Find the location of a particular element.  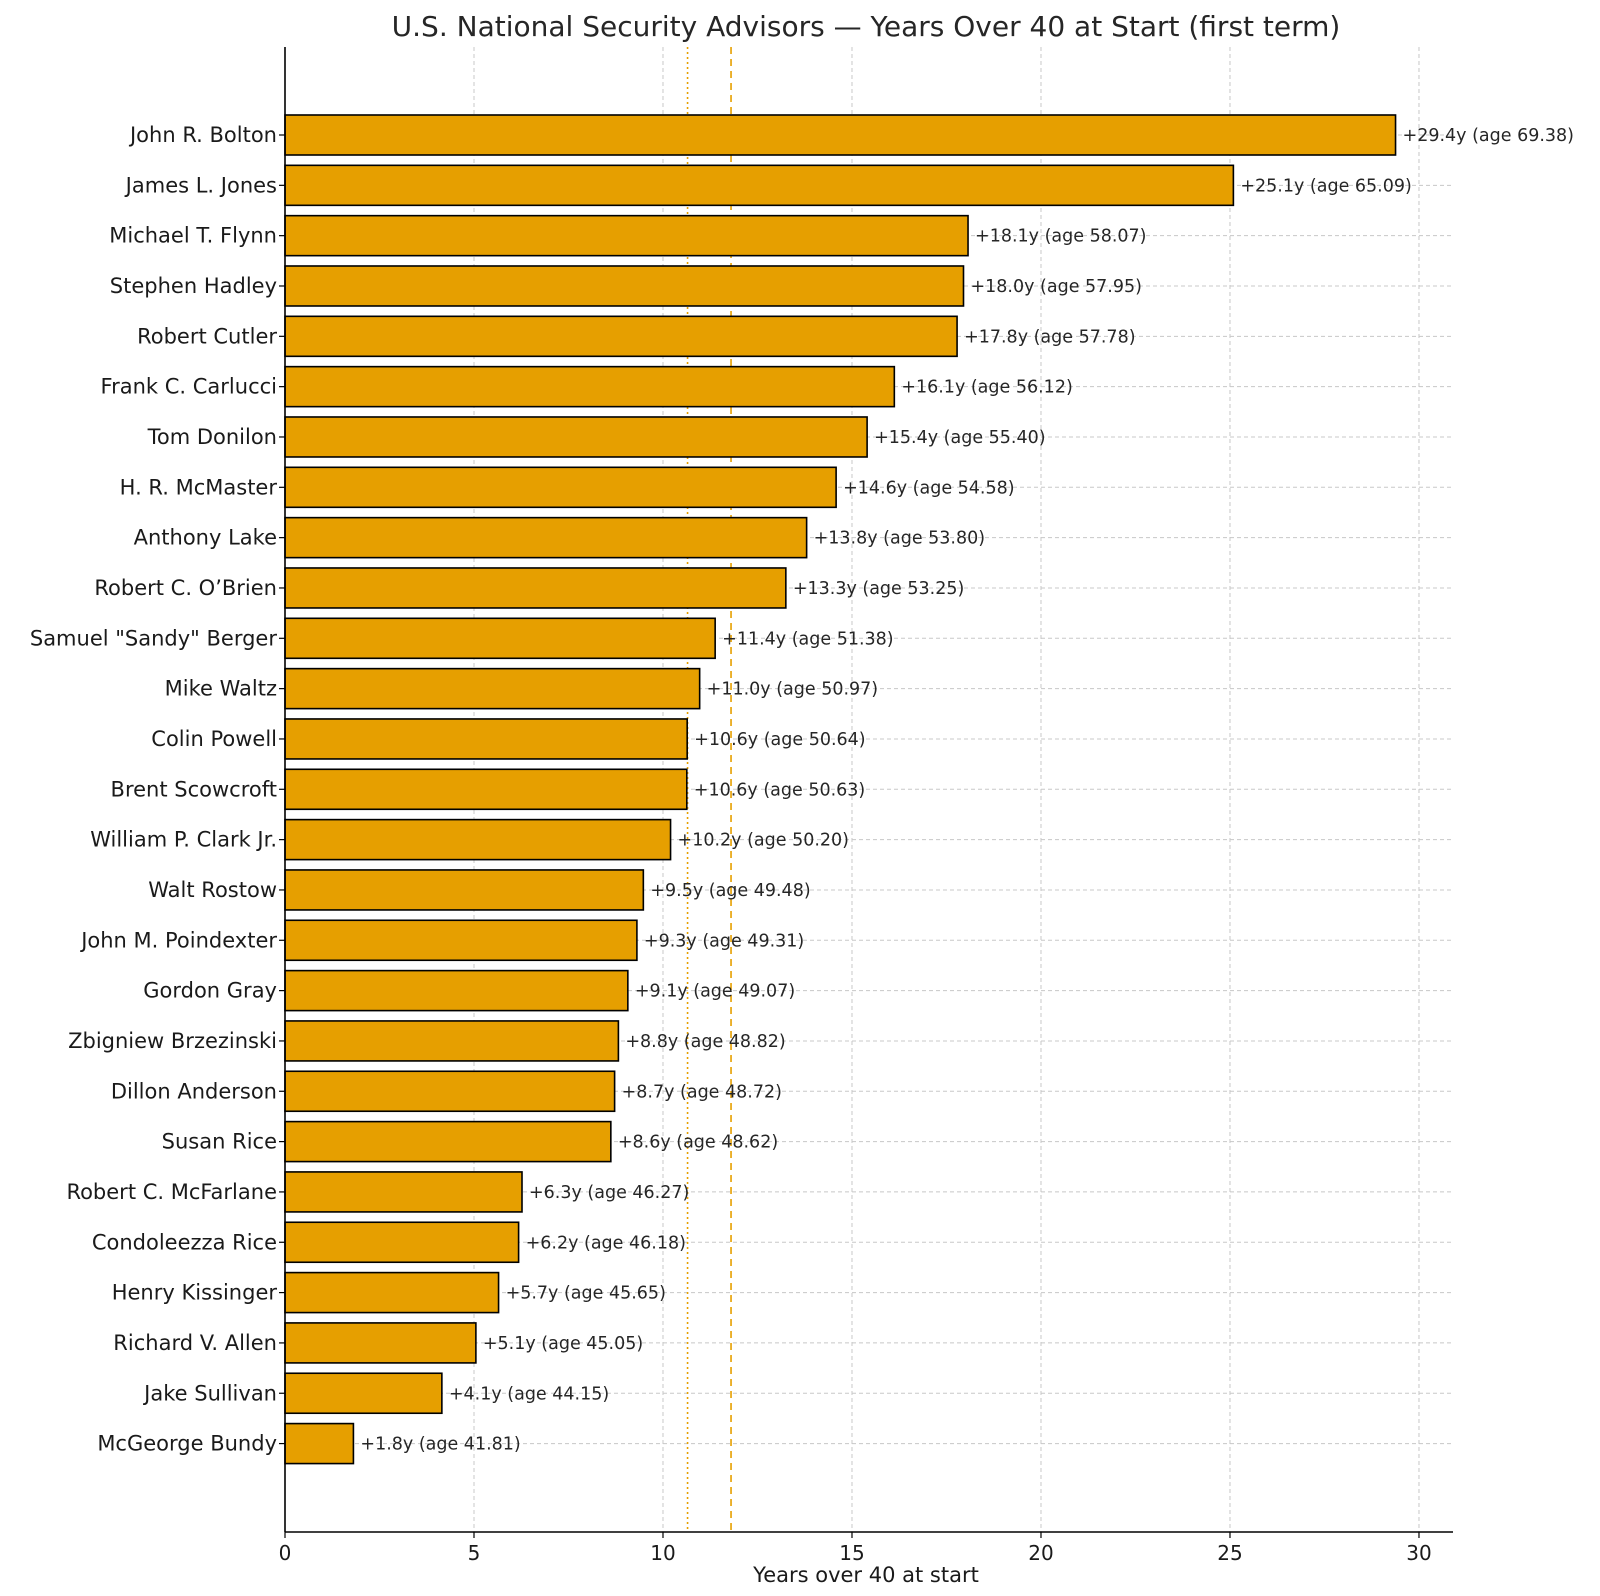

data-label: +10.6y (age 50.64) is located at coordinates (779, 740).